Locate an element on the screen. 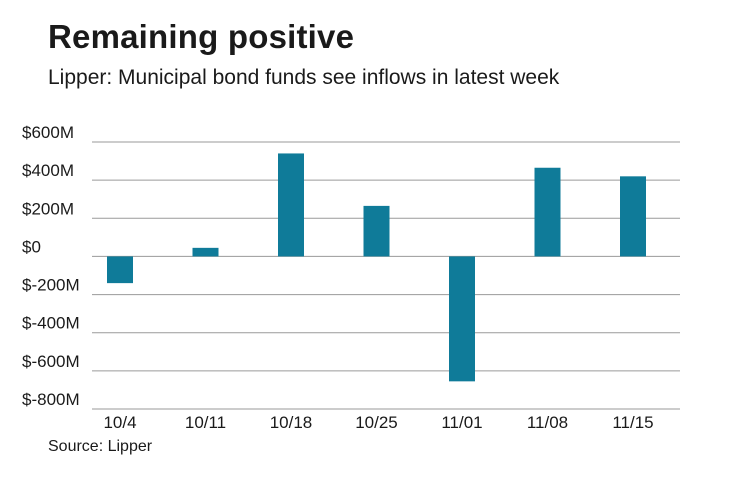 The height and width of the screenshot is (482, 740). y-tick-label: $-600M is located at coordinates (51, 361).